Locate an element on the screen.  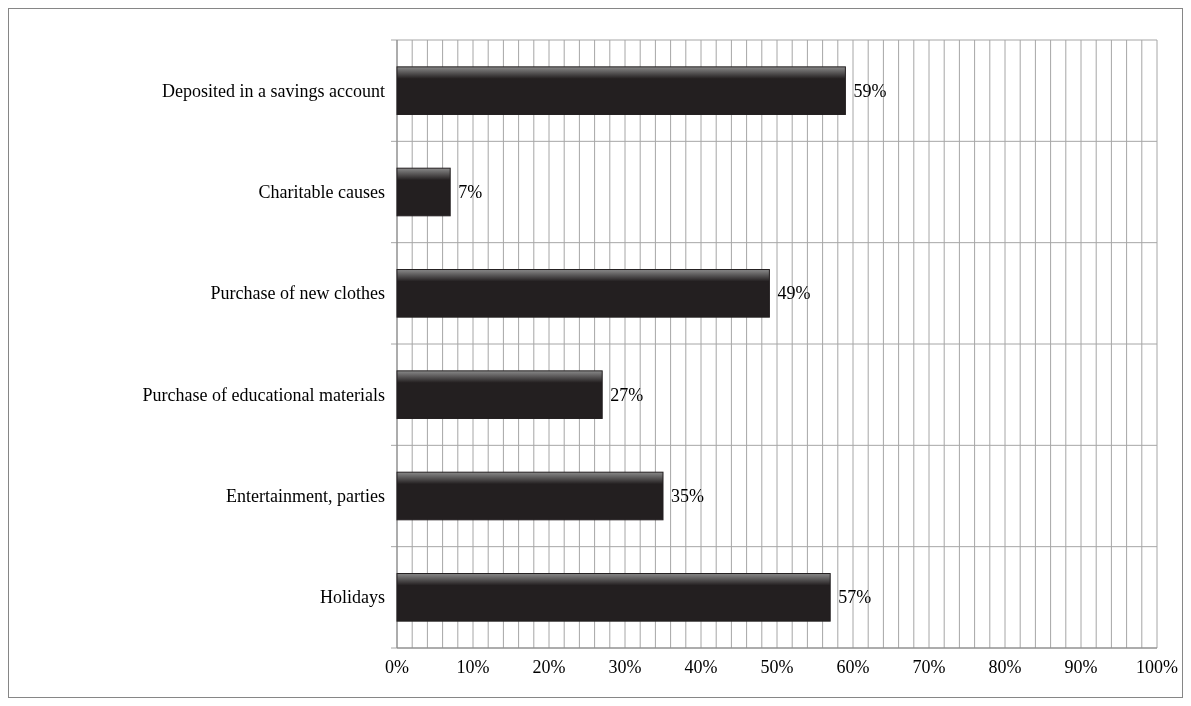
y-tick-label: Entertainment, parties is located at coordinates (305, 496).